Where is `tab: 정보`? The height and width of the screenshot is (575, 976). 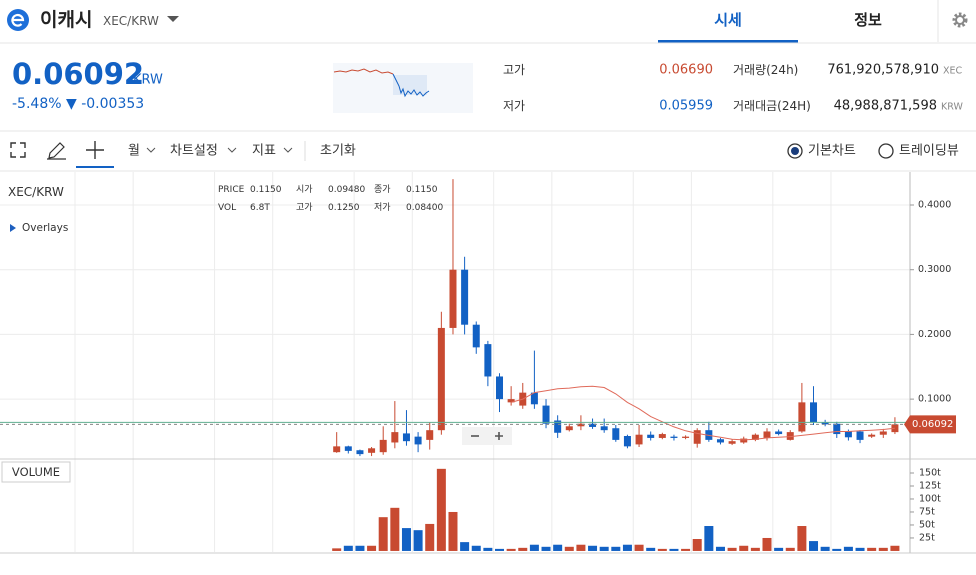 tab: 정보 is located at coordinates (868, 20).